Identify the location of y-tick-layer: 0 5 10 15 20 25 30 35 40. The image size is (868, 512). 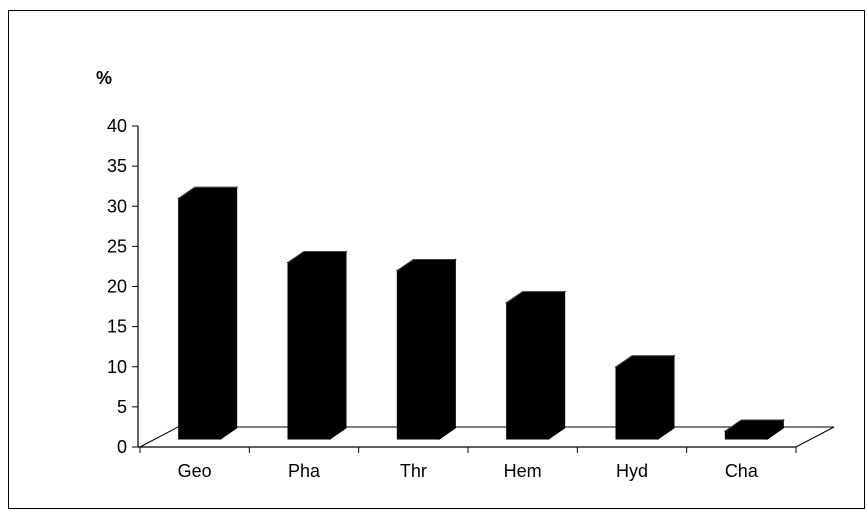
(122, 286).